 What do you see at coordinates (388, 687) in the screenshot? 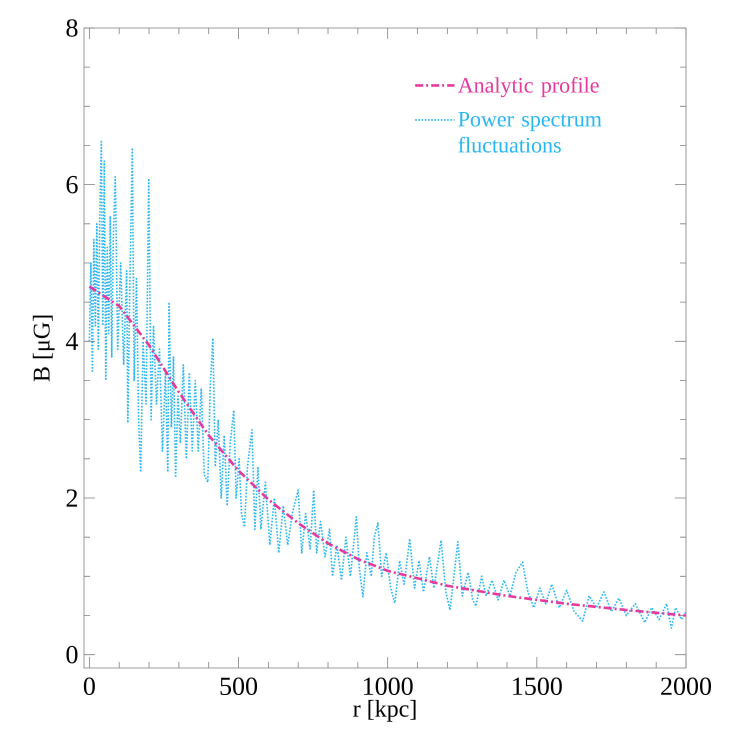
I see `x-tick-label: 1000` at bounding box center [388, 687].